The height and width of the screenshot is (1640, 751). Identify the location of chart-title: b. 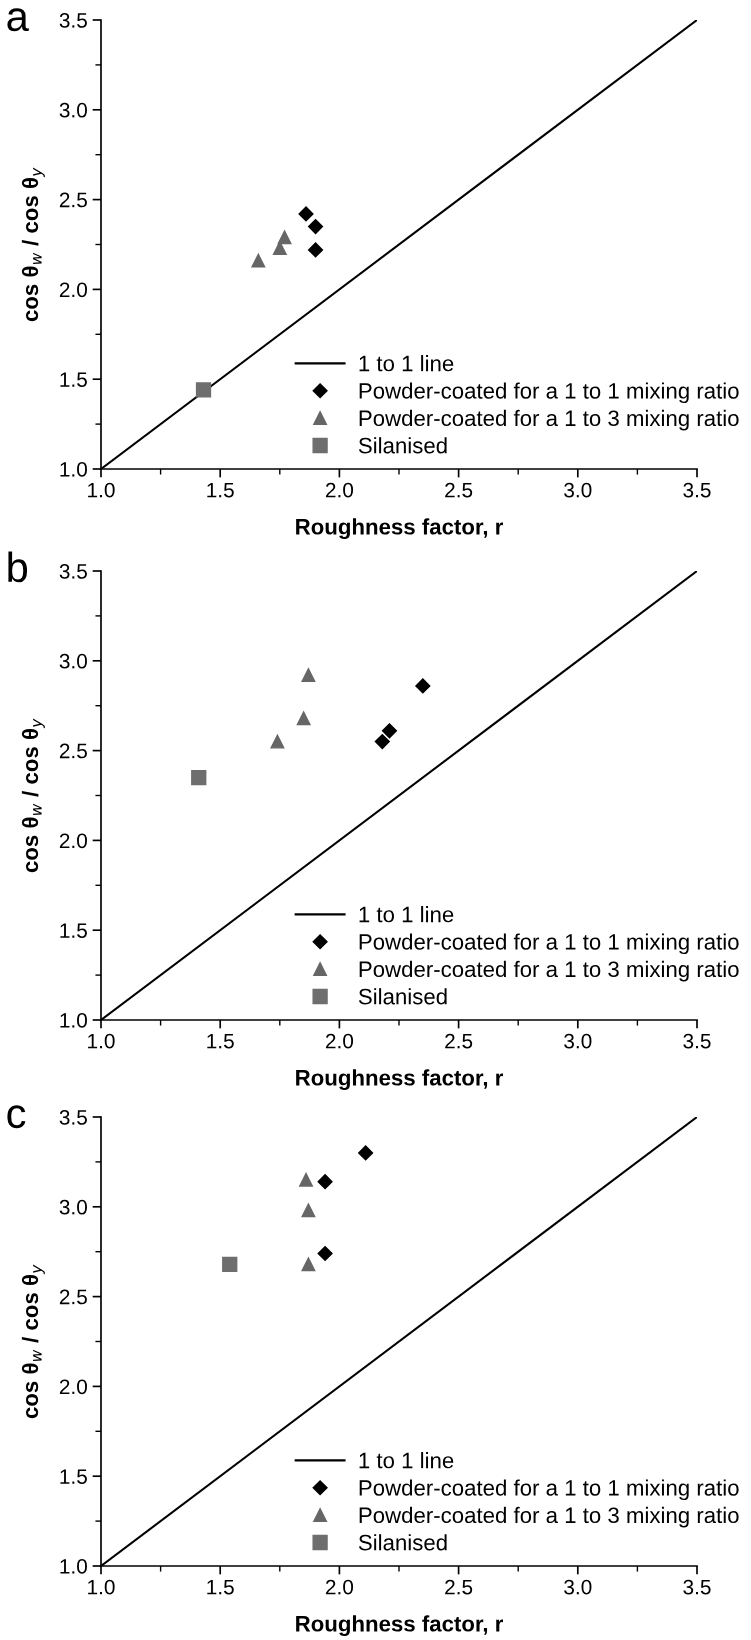
(18, 567).